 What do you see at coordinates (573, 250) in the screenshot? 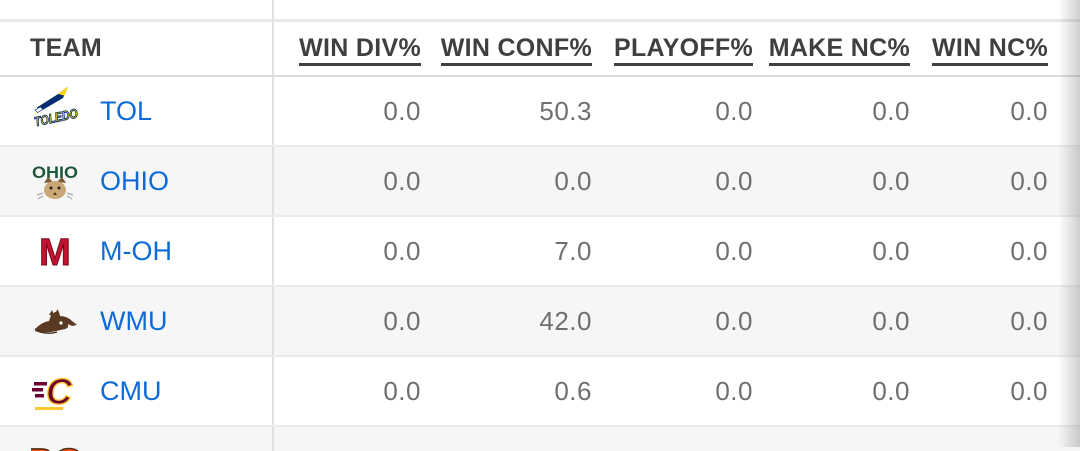
I see `win-conf-value: 7.0` at bounding box center [573, 250].